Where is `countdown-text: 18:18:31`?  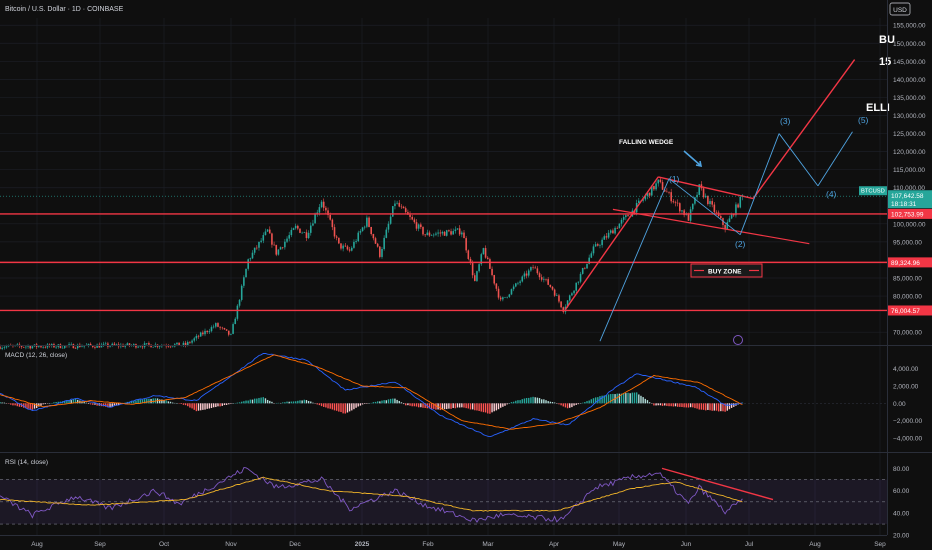
countdown-text: 18:18:31 is located at coordinates (904, 204).